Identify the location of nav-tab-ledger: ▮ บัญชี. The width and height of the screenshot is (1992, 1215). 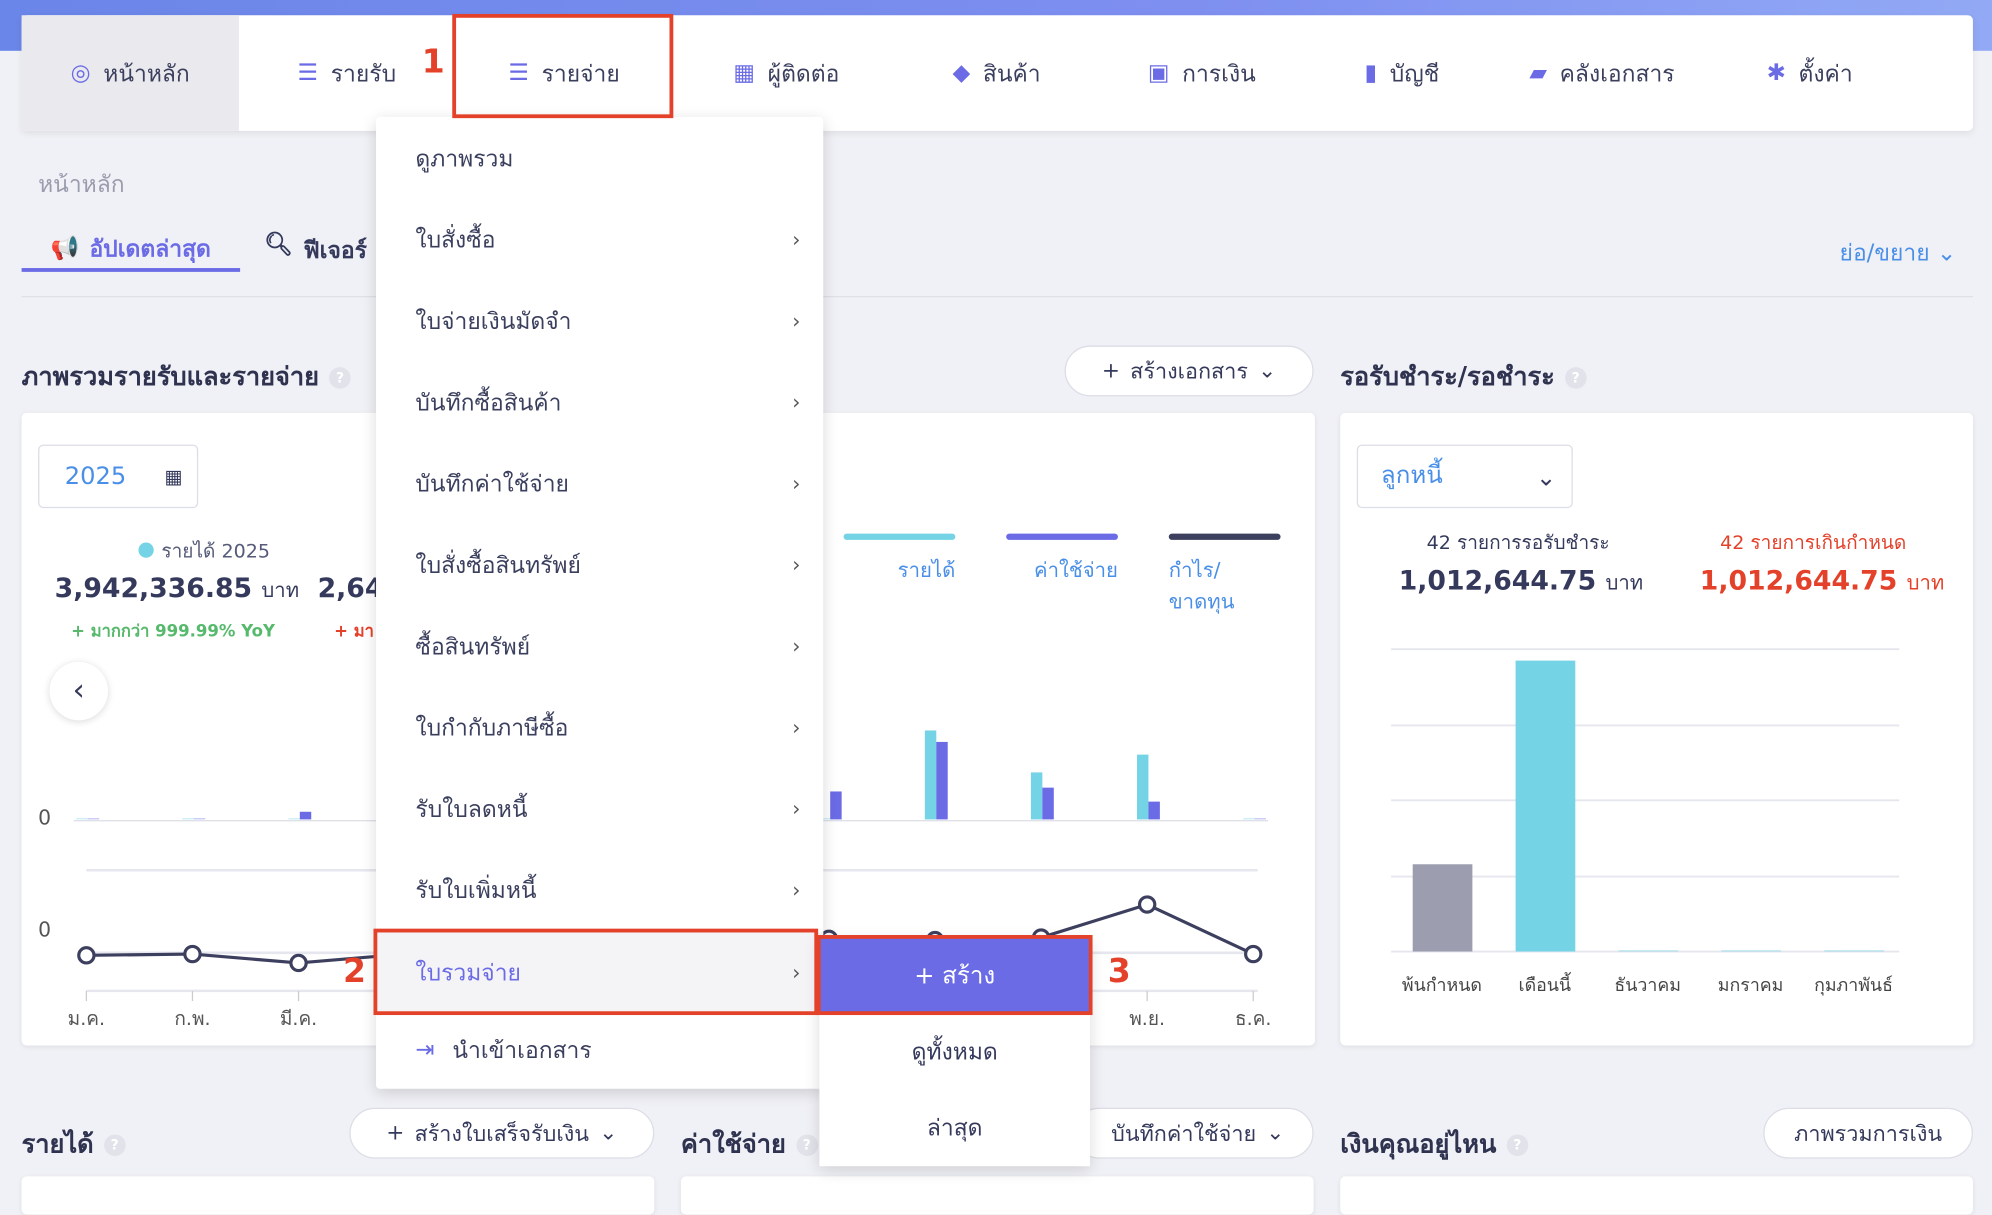
(1402, 73).